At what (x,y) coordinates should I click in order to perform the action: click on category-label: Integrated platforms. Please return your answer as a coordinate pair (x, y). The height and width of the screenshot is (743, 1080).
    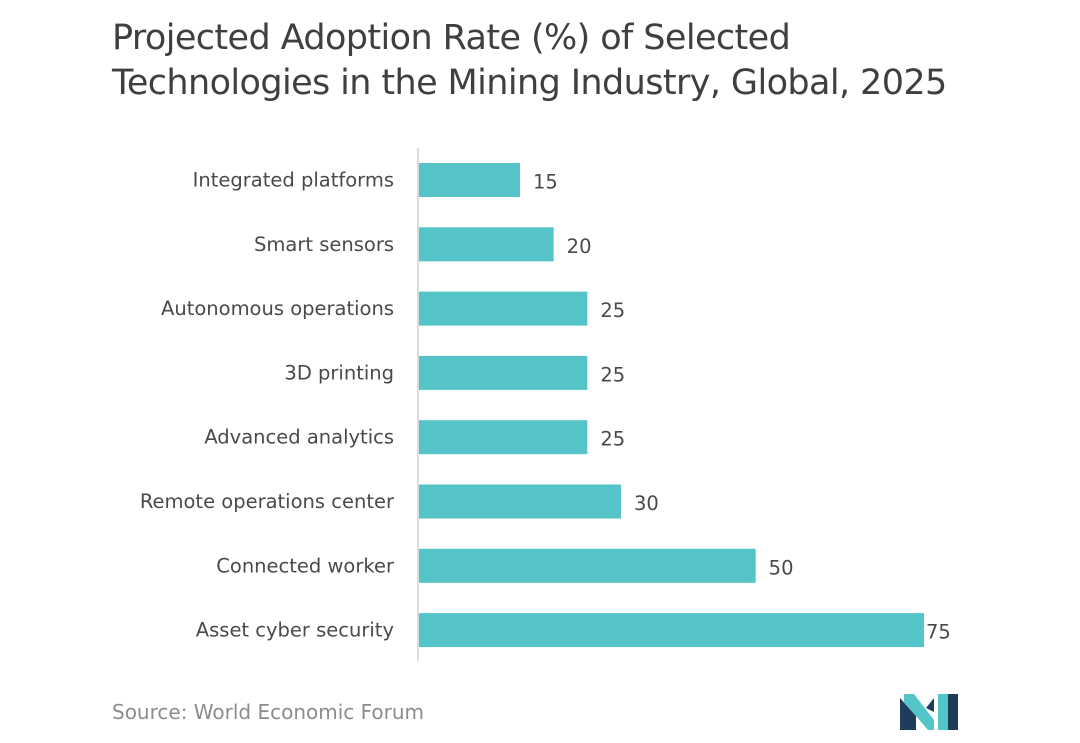
    Looking at the image, I should click on (293, 180).